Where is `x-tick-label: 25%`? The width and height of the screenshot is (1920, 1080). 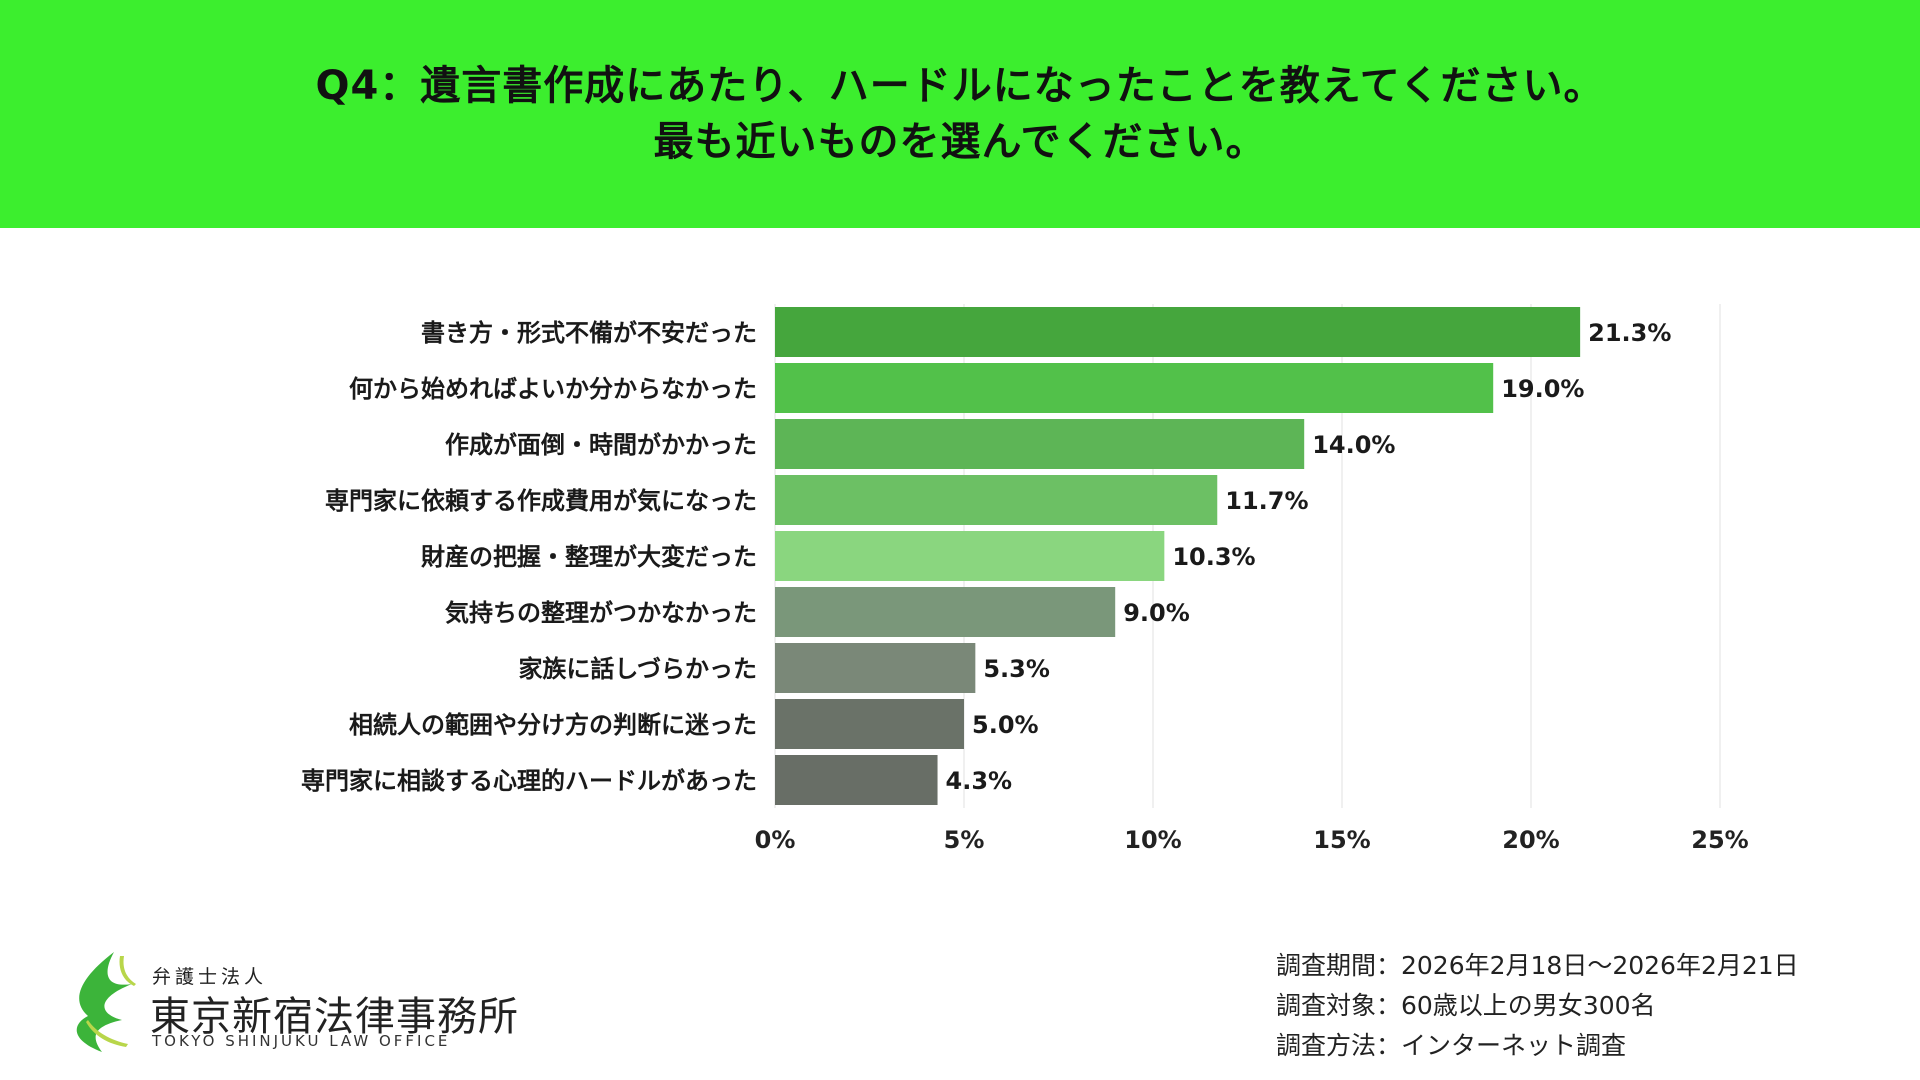
x-tick-label: 25% is located at coordinates (1719, 840).